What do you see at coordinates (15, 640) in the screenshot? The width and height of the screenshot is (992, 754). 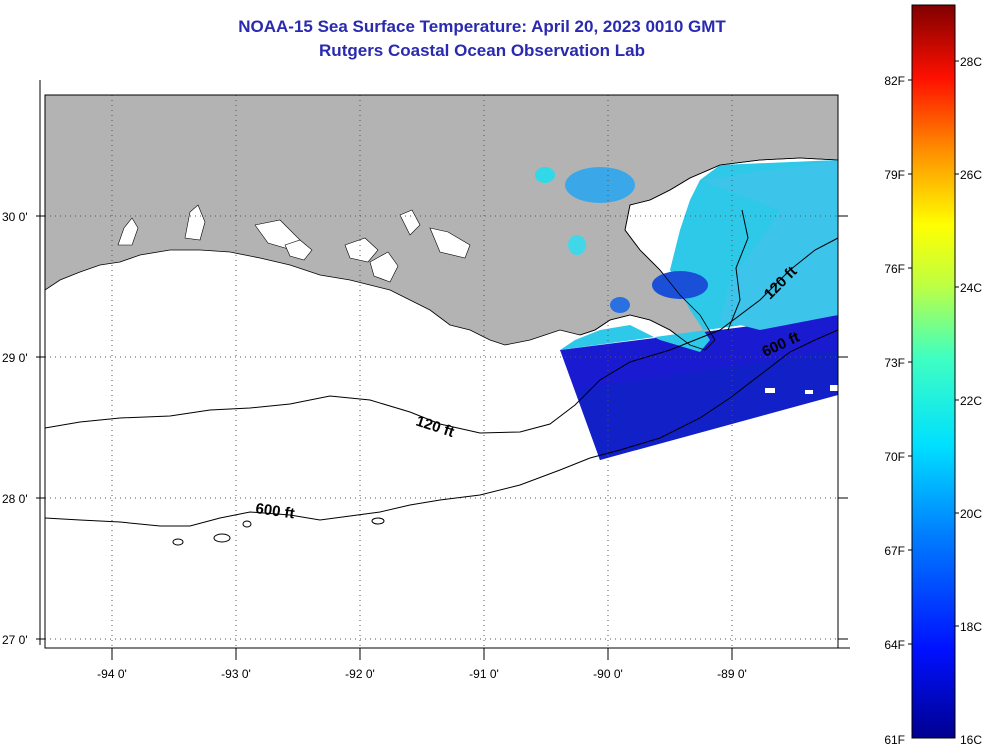 I see `lat-label-27: 27 0'` at bounding box center [15, 640].